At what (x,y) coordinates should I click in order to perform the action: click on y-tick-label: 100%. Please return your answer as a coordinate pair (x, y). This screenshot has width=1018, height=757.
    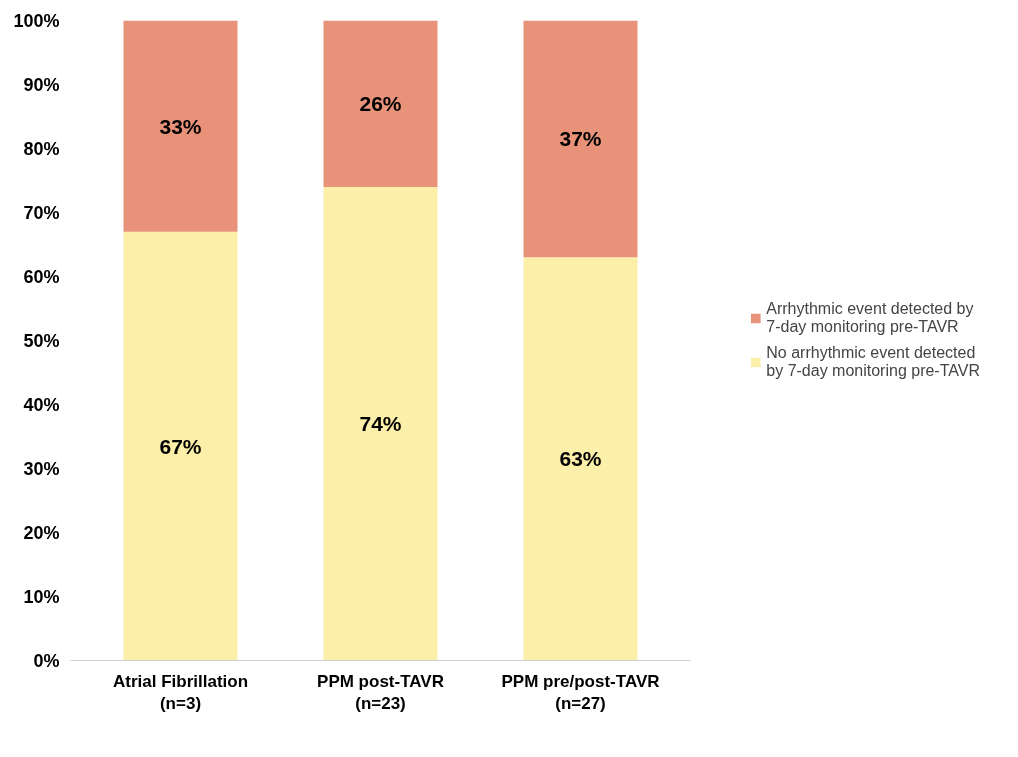
    Looking at the image, I should click on (36, 20).